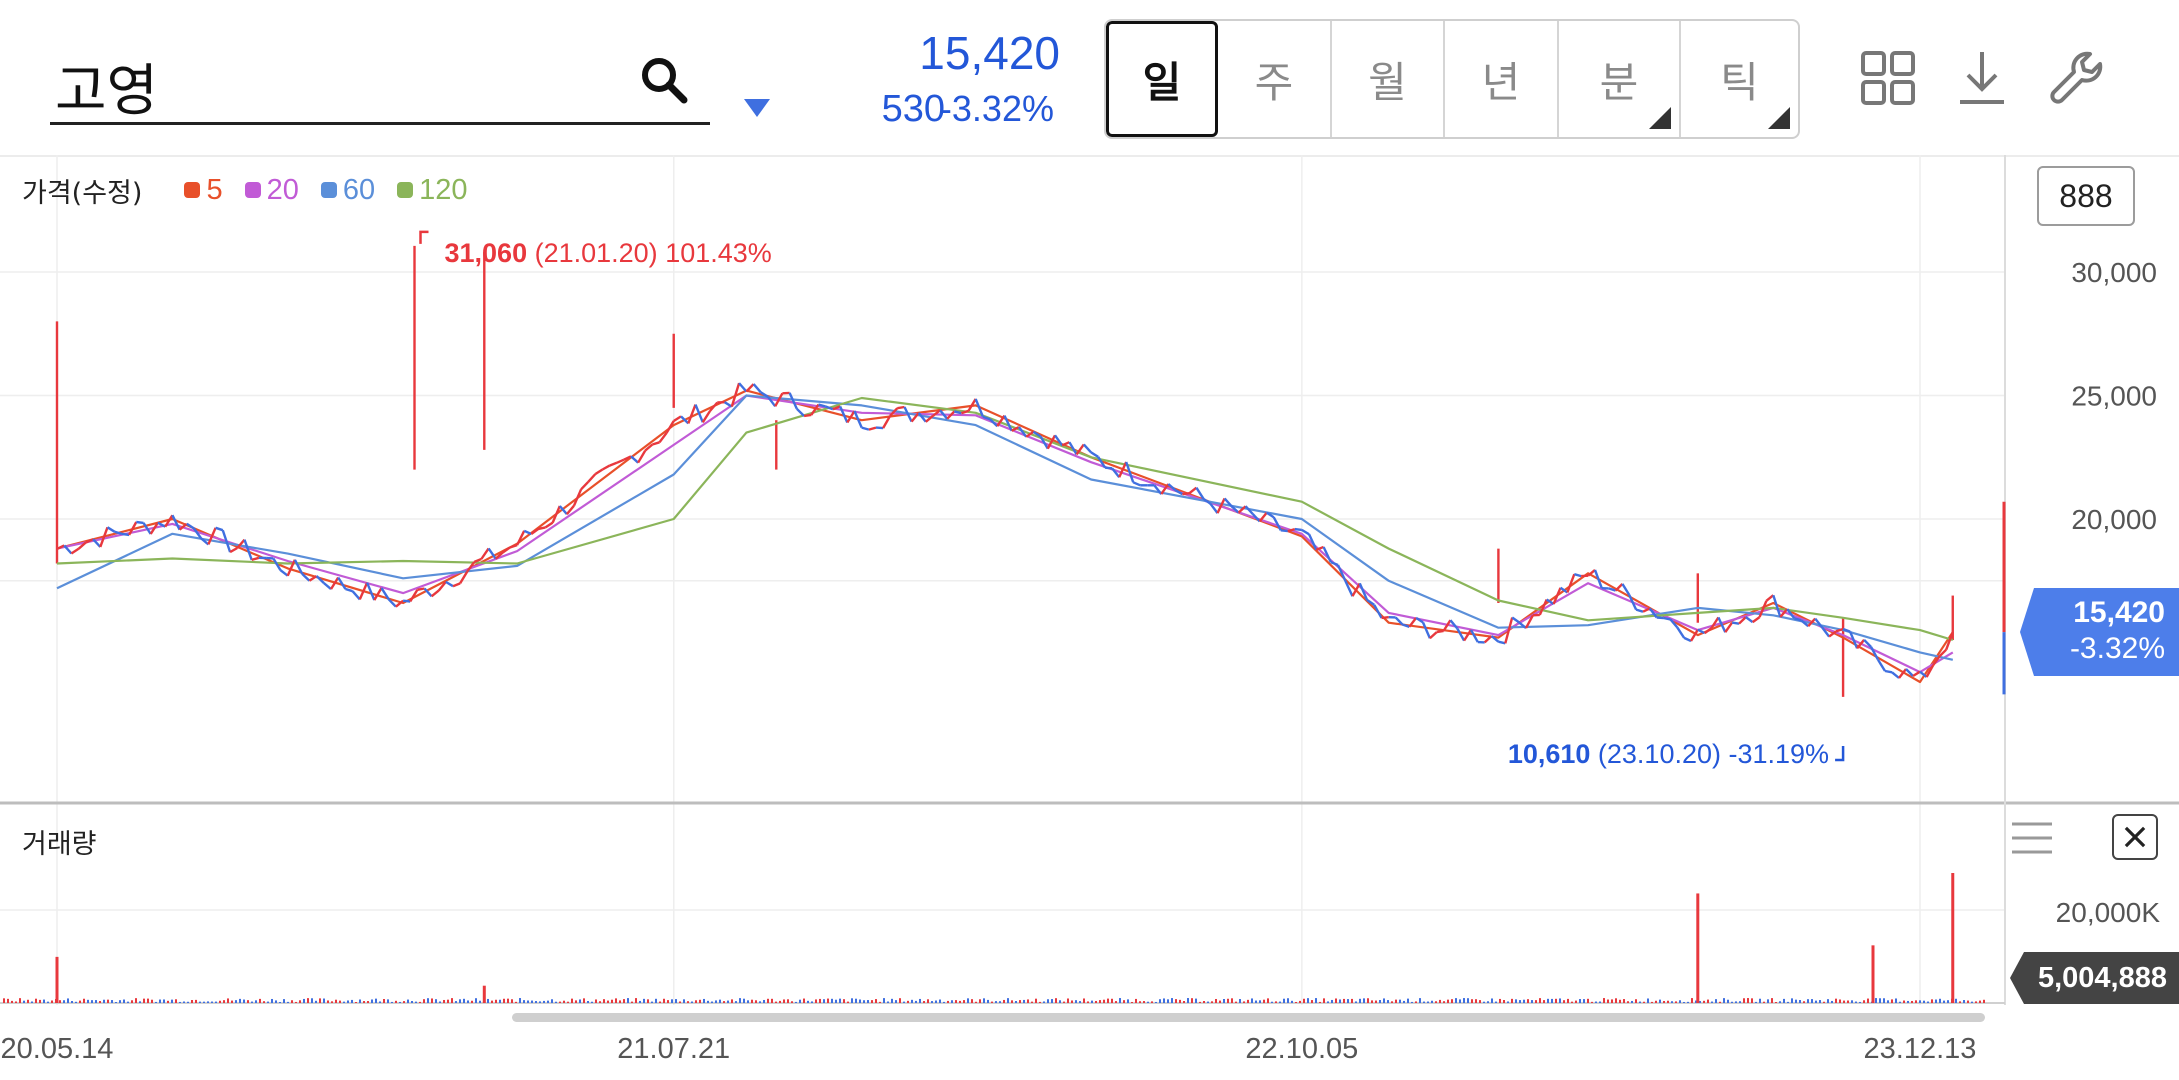  I want to click on wrench-icon, so click(2076, 78).